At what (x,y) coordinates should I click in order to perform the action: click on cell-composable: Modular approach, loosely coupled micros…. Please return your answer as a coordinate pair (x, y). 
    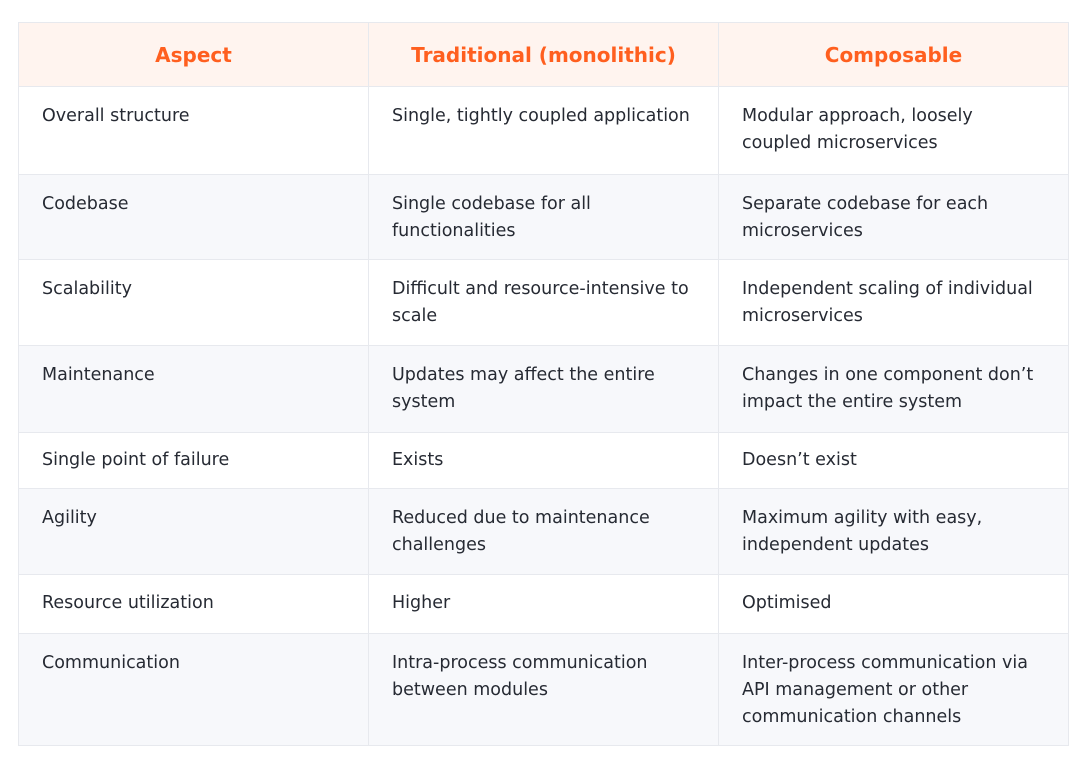
    Looking at the image, I should click on (893, 130).